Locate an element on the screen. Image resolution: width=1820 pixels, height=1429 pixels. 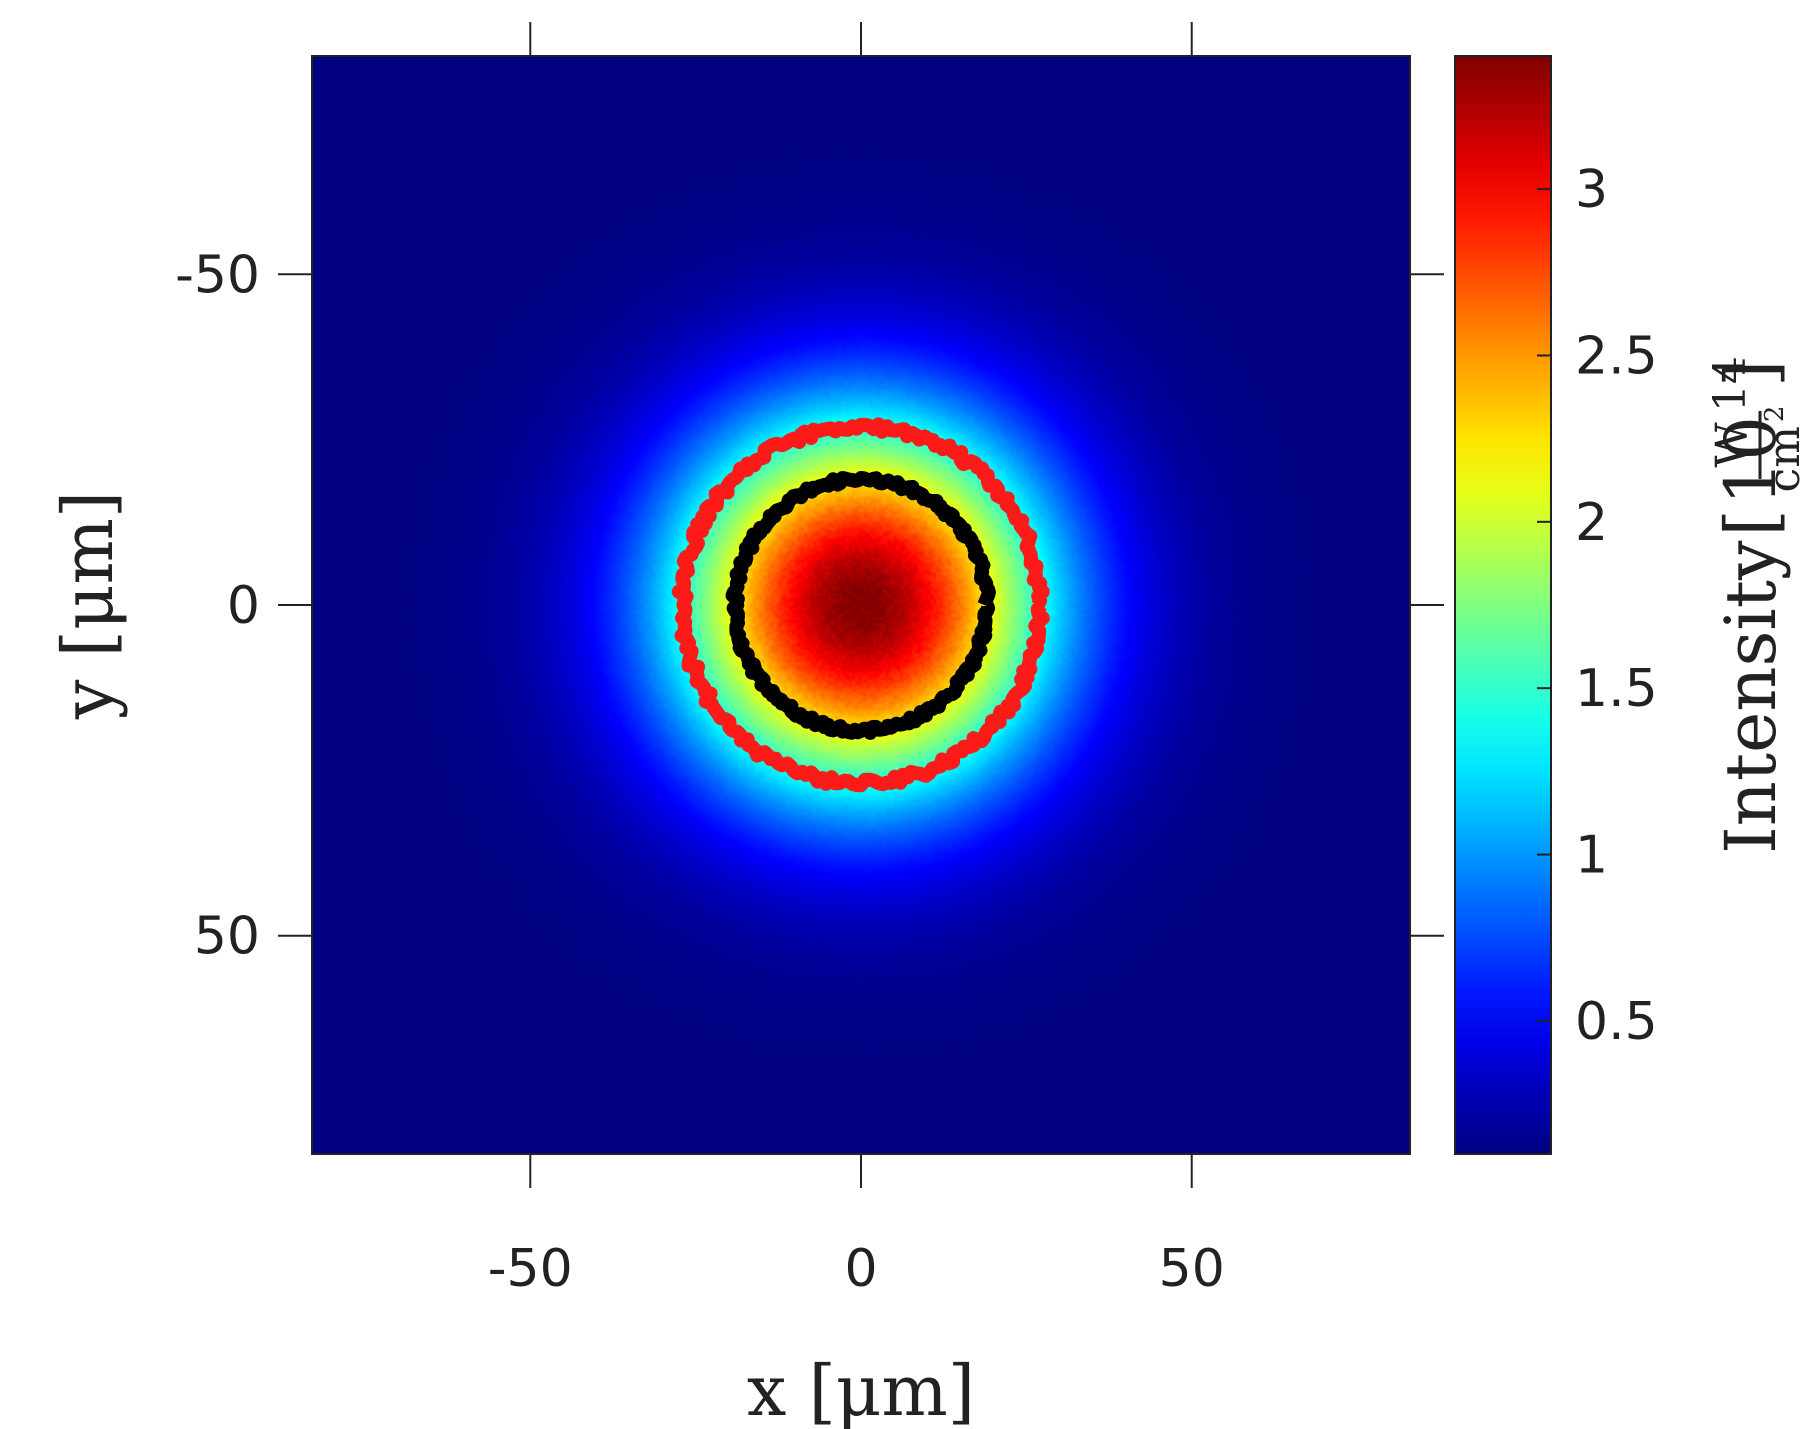
colorbar-ticks: 0.5 1 1.5 2 2.5 3 is located at coordinates (1597, 606).